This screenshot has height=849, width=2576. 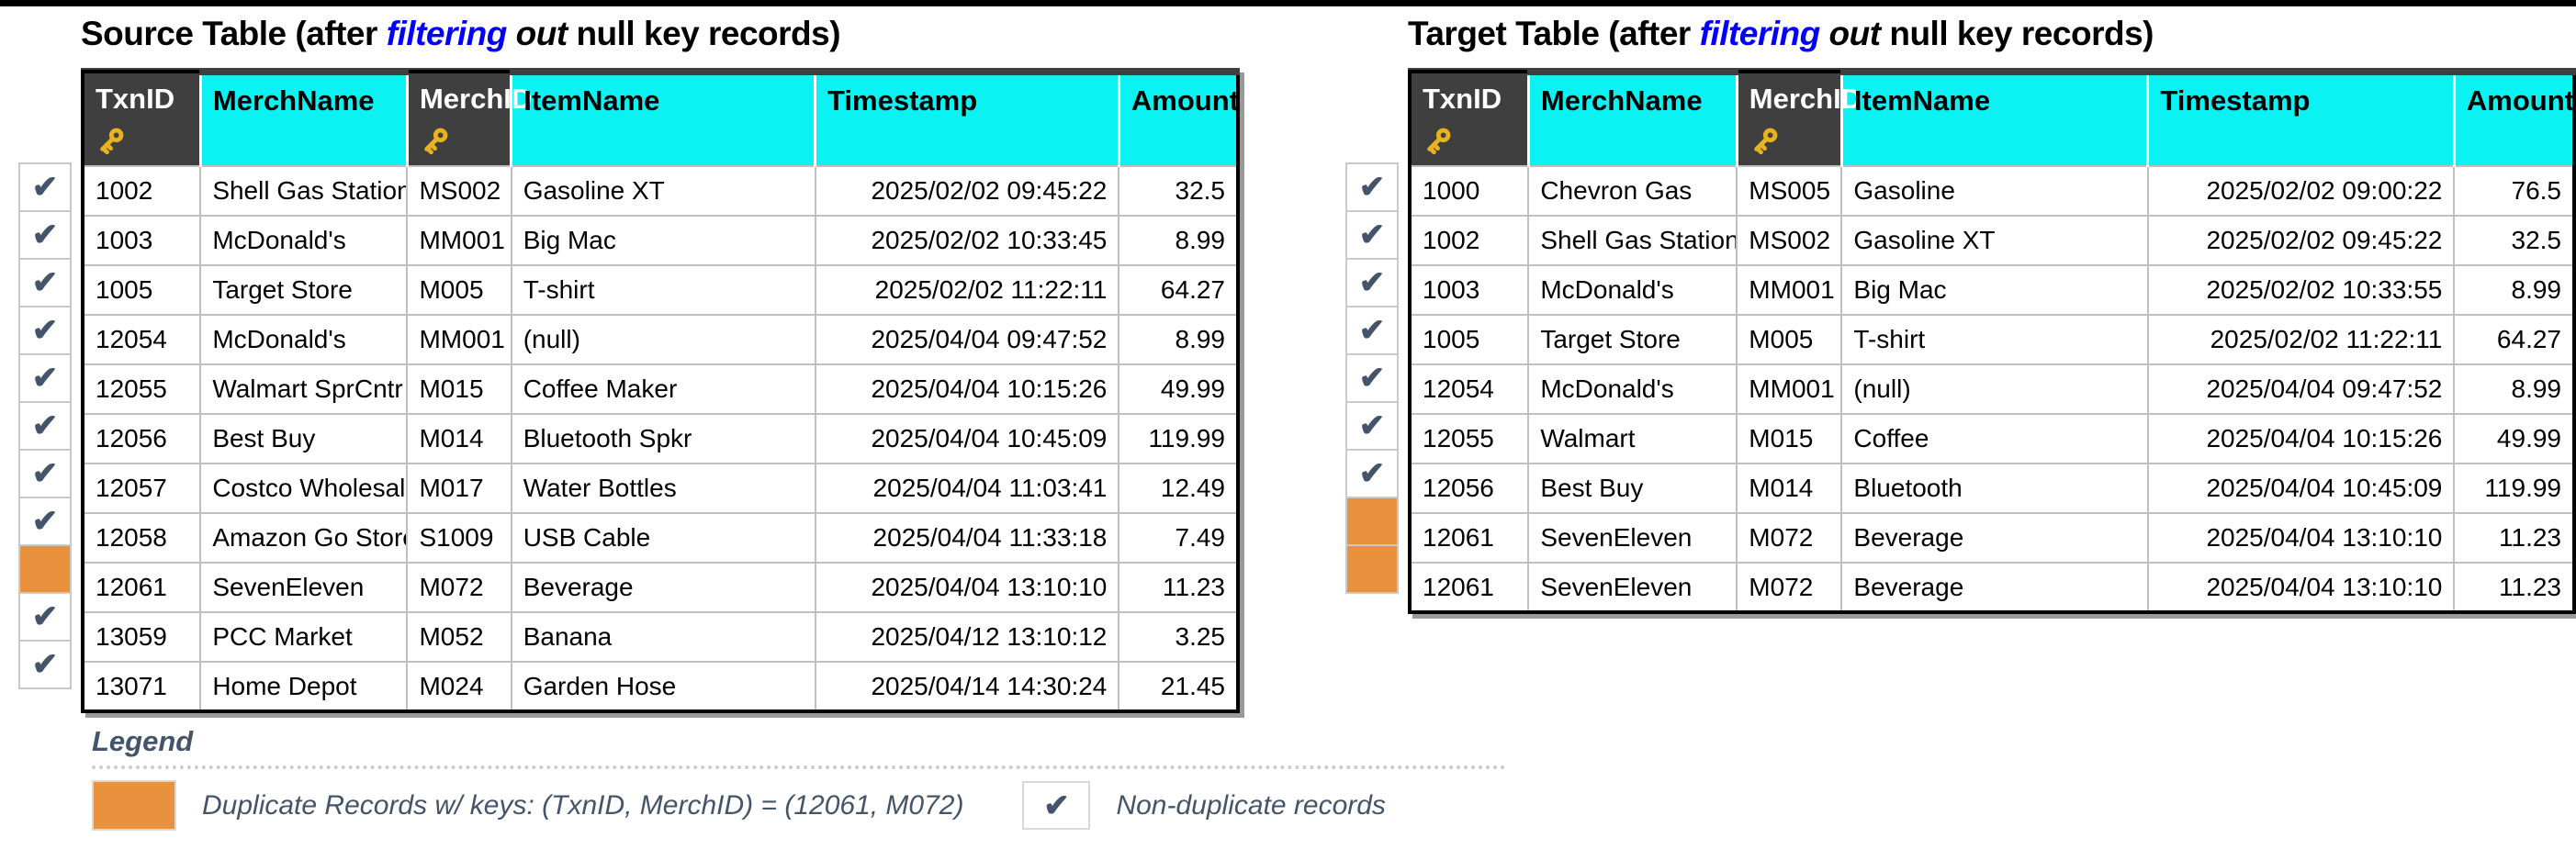 I want to click on column-header-label: Timestamp, so click(x=902, y=100).